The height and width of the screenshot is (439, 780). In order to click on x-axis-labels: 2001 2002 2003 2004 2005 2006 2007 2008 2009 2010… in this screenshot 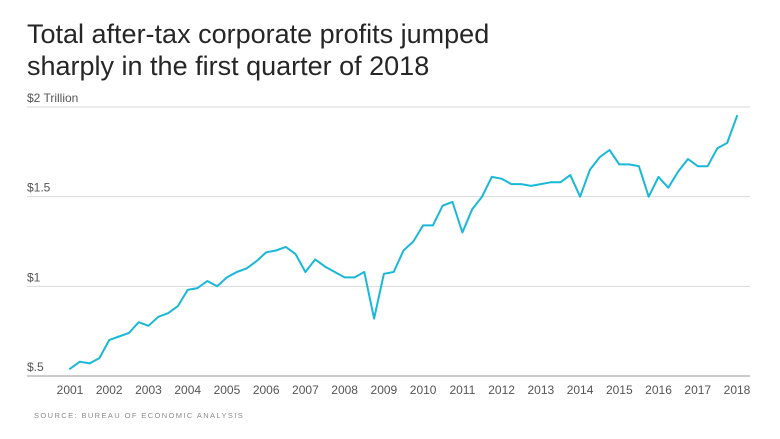, I will do `click(404, 390)`.